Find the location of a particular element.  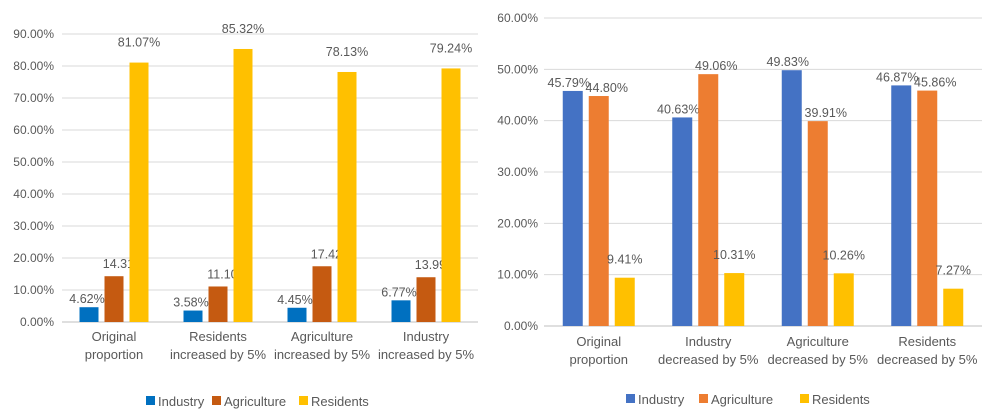

data-label-industry: 4.62% is located at coordinates (86, 299).